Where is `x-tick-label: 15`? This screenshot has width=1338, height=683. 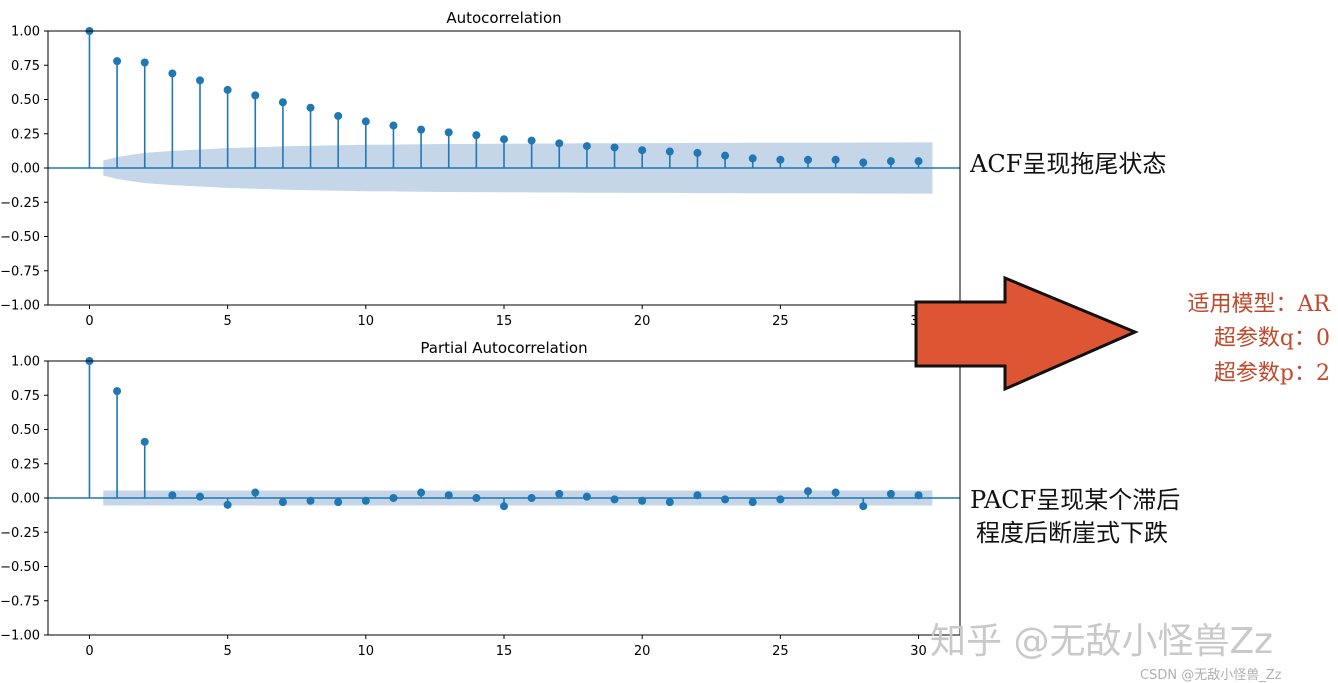
x-tick-label: 15 is located at coordinates (504, 651).